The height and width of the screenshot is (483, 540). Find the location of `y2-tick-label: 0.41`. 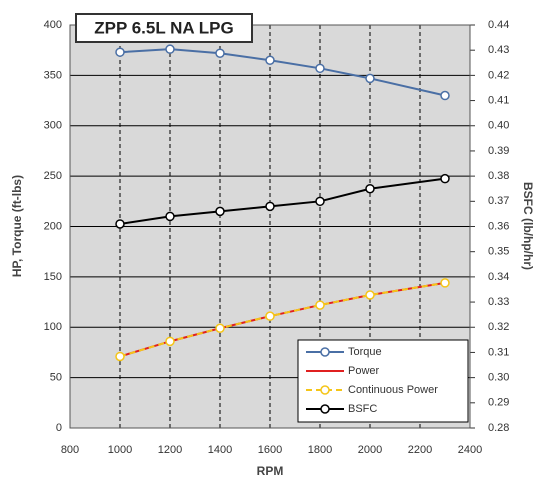

y2-tick-label: 0.41 is located at coordinates (498, 100).